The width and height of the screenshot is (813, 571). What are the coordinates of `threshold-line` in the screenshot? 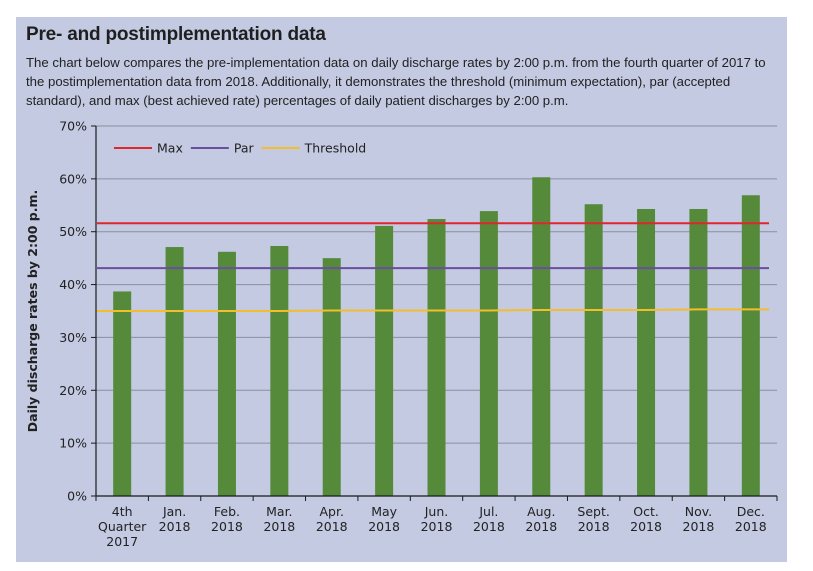 It's located at (433, 310).